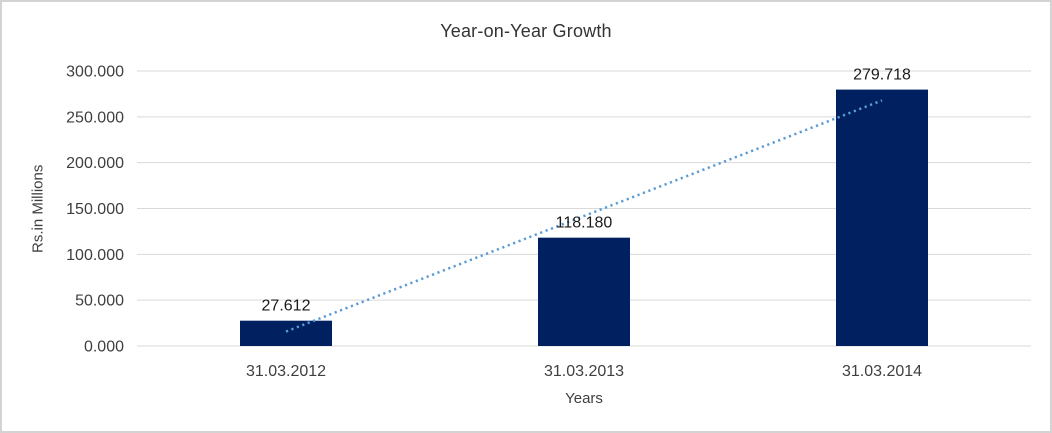  Describe the element at coordinates (526, 31) in the screenshot. I see `chart-title: Year-on-Year Growth` at that location.